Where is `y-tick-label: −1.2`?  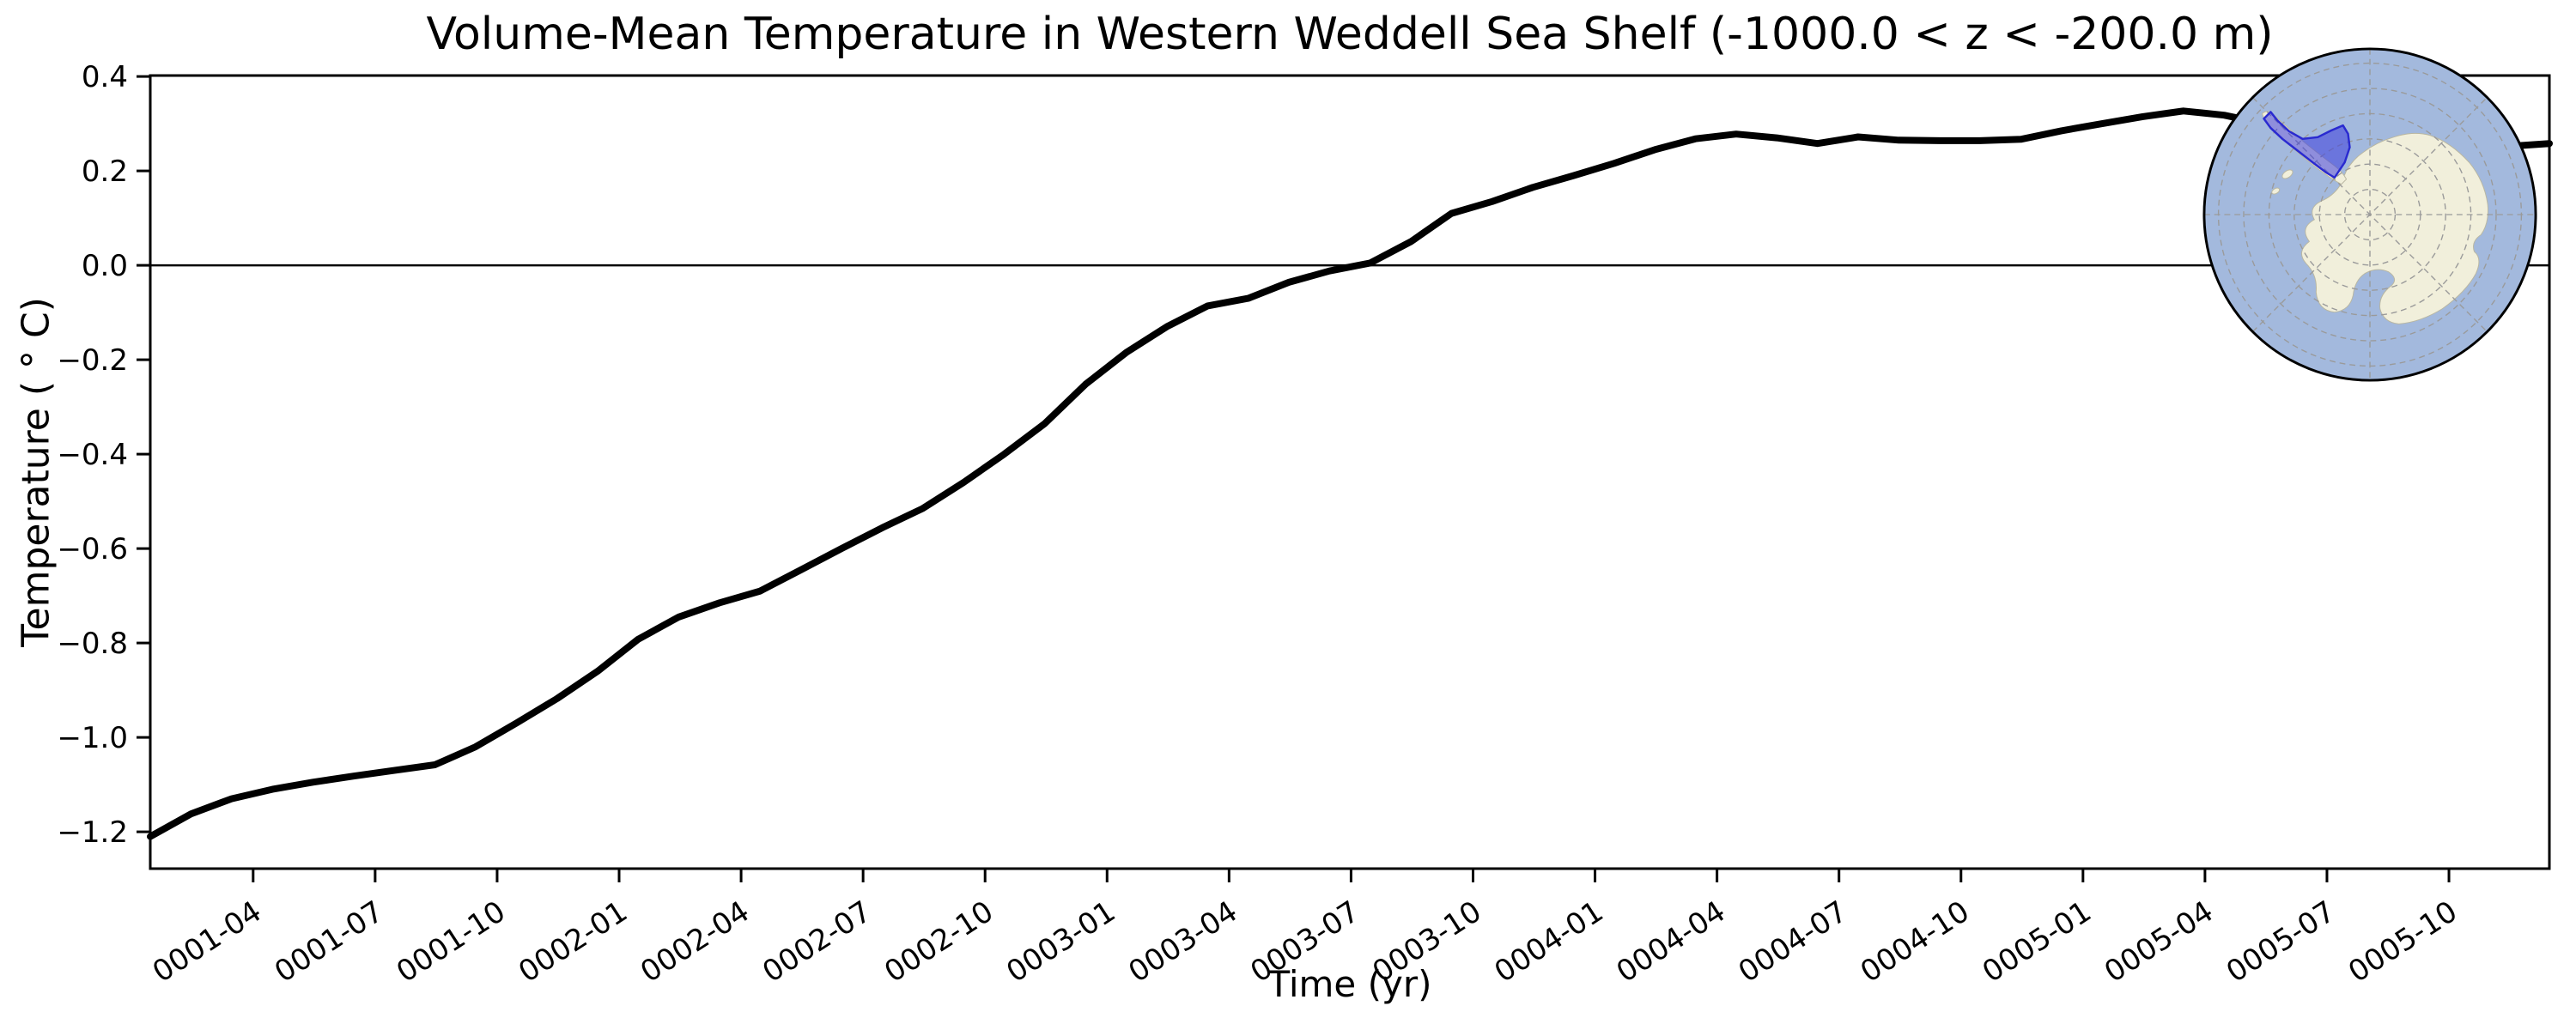 y-tick-label: −1.2 is located at coordinates (93, 832).